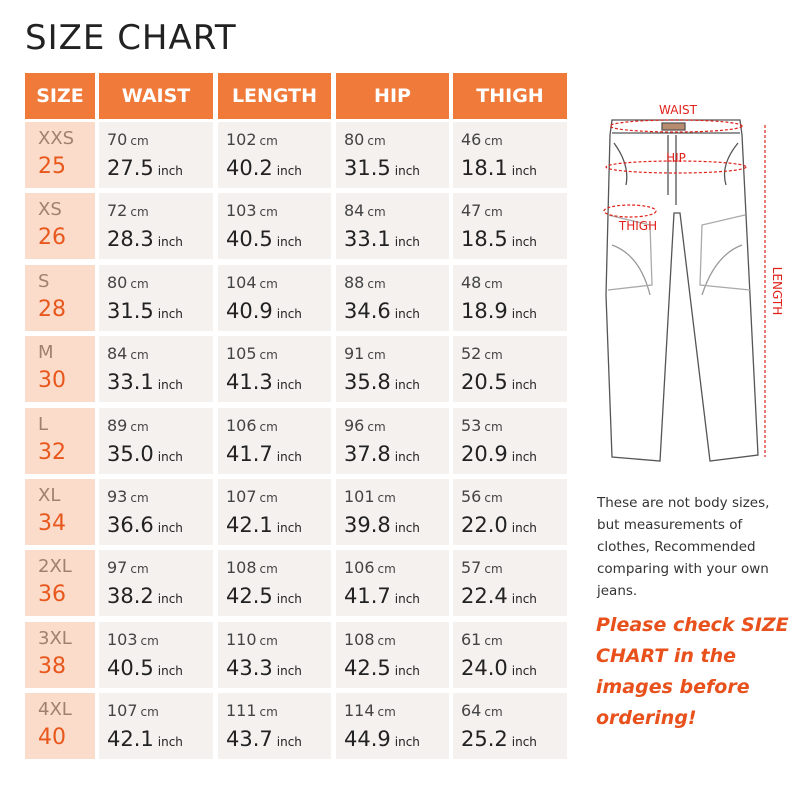 Image resolution: width=800 pixels, height=800 pixels. I want to click on size-label: XL, so click(49, 495).